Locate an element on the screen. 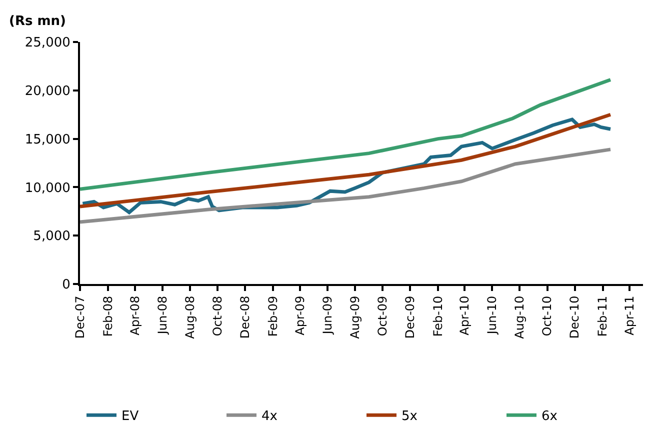  legend-label: EV is located at coordinates (130, 416).